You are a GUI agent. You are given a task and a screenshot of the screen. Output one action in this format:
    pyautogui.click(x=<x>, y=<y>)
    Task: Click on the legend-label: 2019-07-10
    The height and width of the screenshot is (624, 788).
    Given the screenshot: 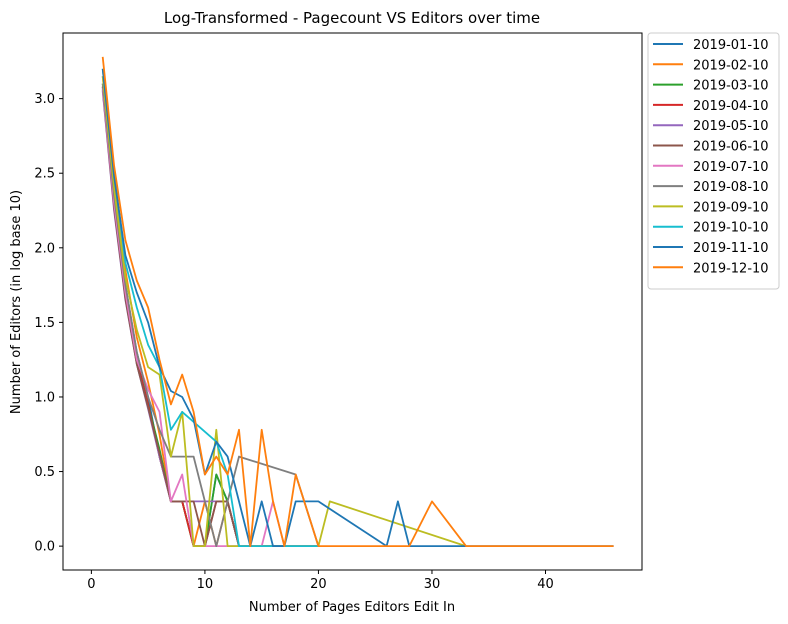 What is the action you would take?
    pyautogui.click(x=731, y=167)
    